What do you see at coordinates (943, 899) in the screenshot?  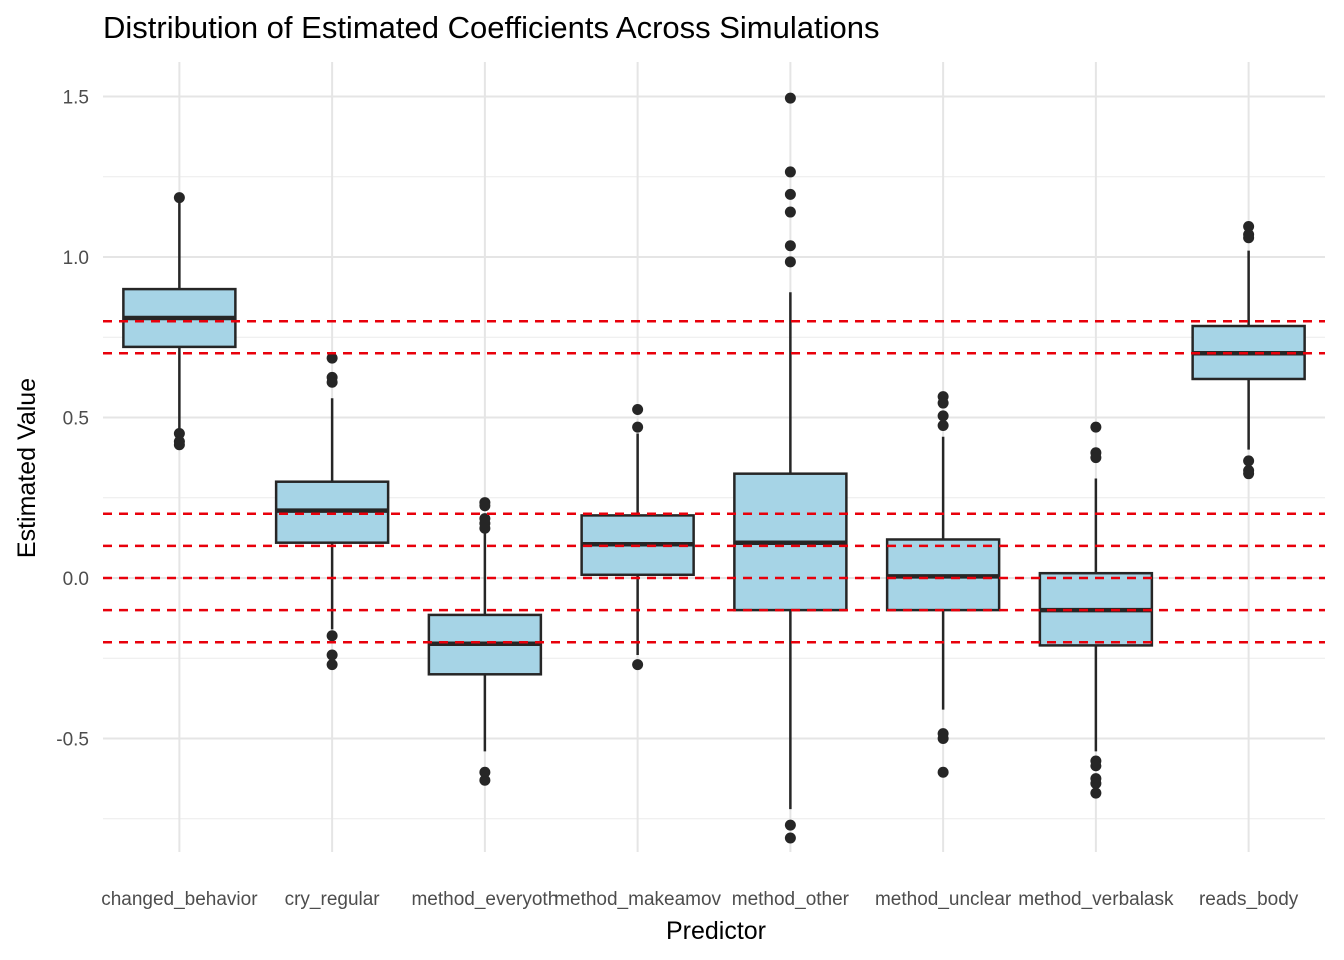 I see `x-tick-label: method_unclear` at bounding box center [943, 899].